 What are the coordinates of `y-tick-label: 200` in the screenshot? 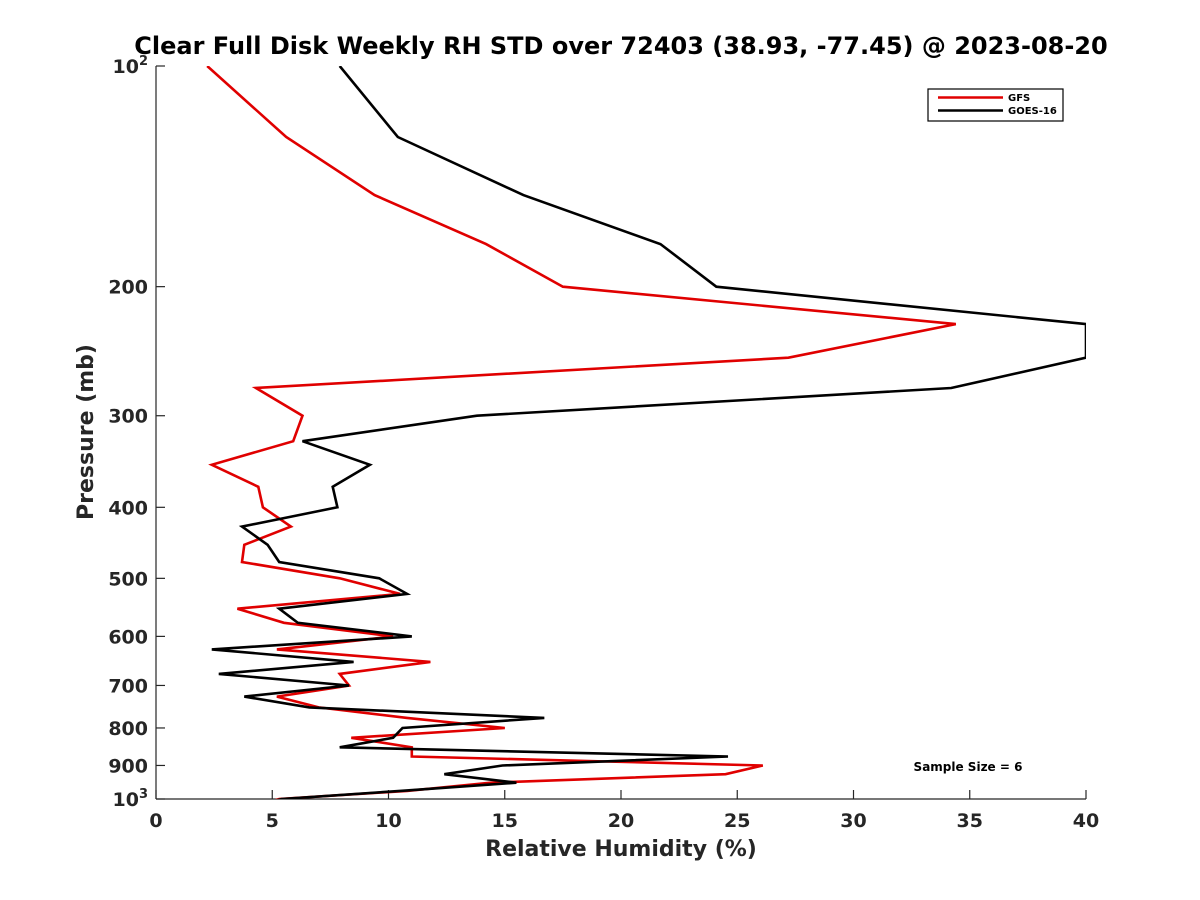 It's located at (128, 288).